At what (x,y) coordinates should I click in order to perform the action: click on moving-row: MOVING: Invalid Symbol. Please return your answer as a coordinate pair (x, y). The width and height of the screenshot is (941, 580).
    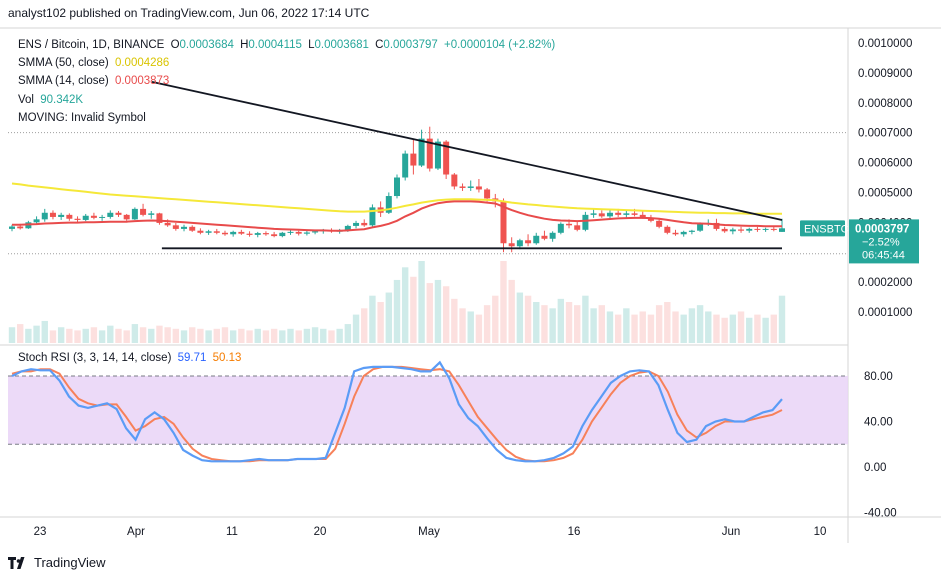
    Looking at the image, I should click on (286, 118).